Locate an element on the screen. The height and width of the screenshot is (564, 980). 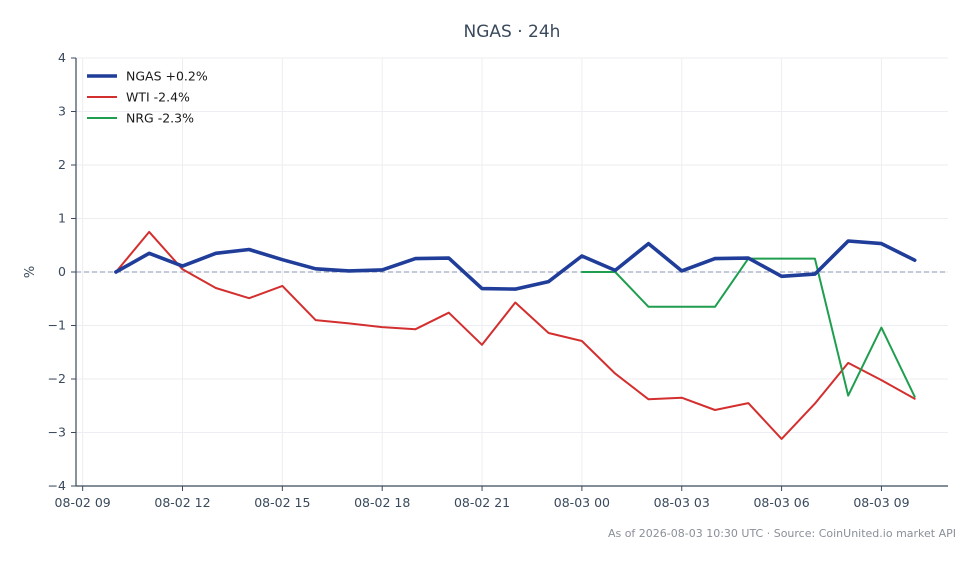
legend: NGAS +0.2% WTI -2.4% NRG -2.3% is located at coordinates (147, 97).